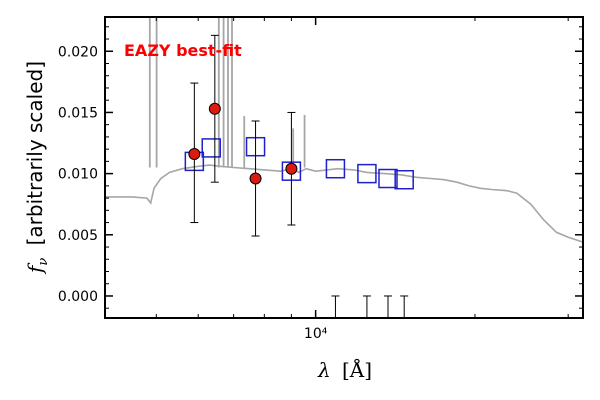 Image resolution: width=600 pixels, height=400 pixels. What do you see at coordinates (316, 334) in the screenshot?
I see `x-tick-label: 10⁴` at bounding box center [316, 334].